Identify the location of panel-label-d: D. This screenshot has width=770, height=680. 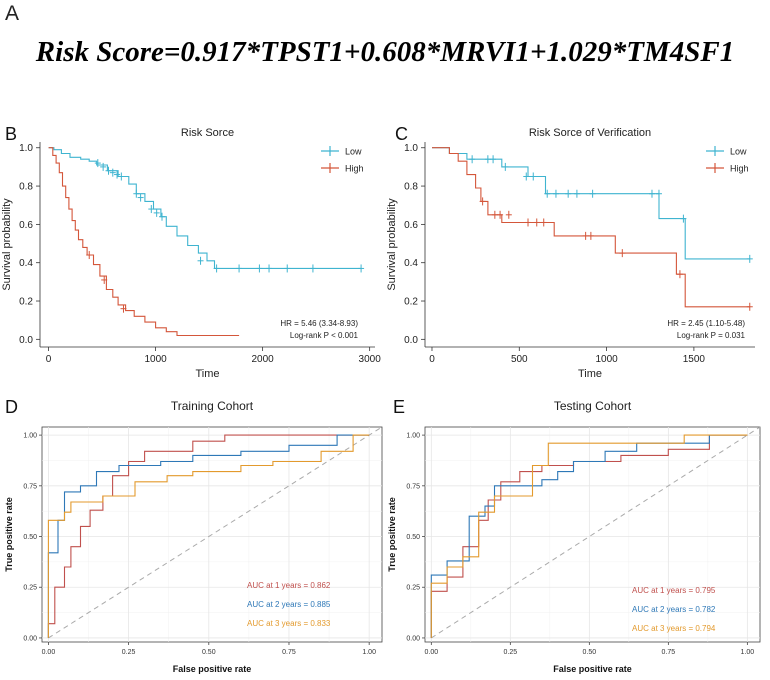
(11, 407).